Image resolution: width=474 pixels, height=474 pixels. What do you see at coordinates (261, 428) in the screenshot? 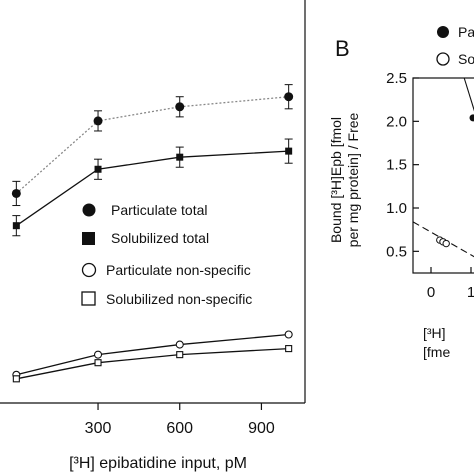
I see `x-tick-label-900: 900` at bounding box center [261, 428].